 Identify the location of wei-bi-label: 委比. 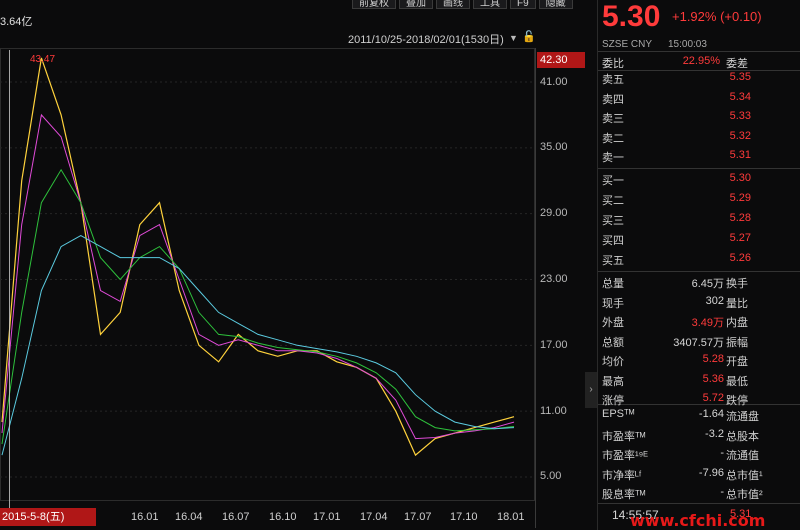
(613, 64).